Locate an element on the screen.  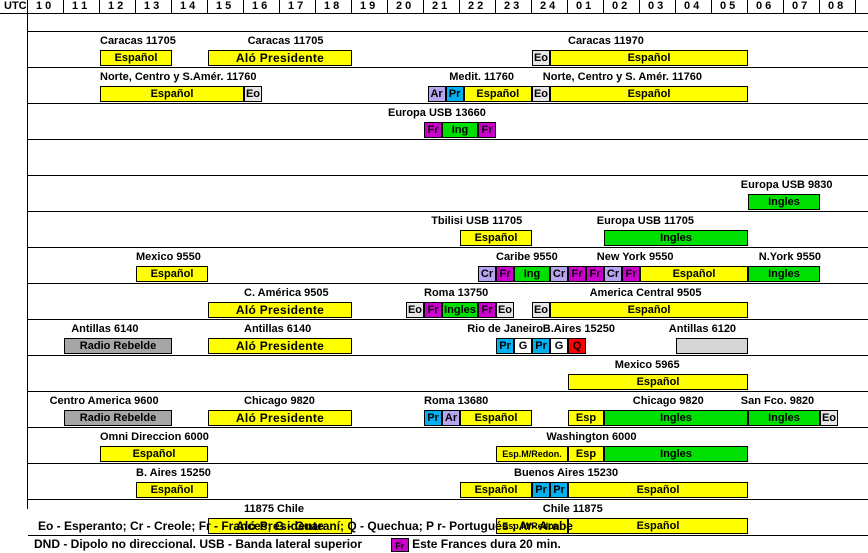
hour-label: 1 9 is located at coordinates (368, 6).